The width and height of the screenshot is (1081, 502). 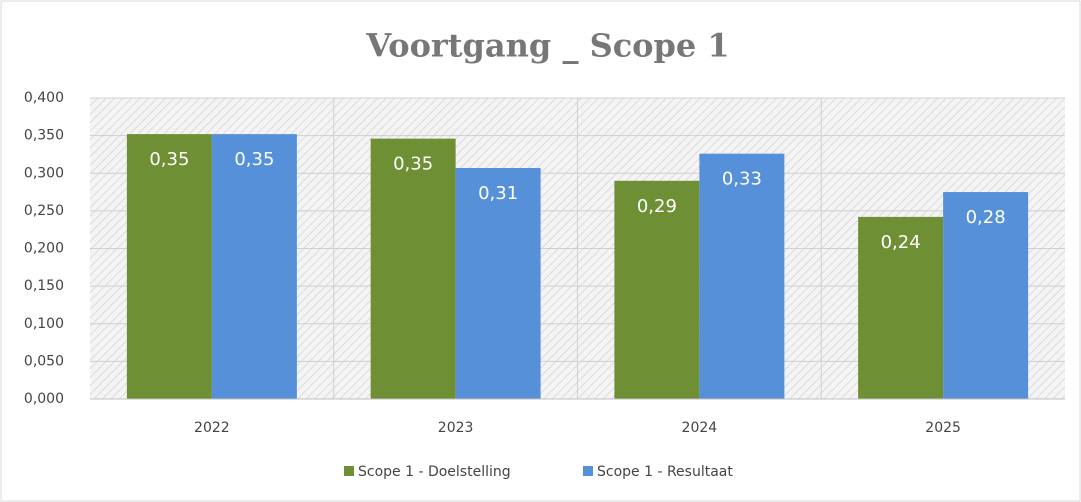 I want to click on data-label: 0,33, so click(x=742, y=179).